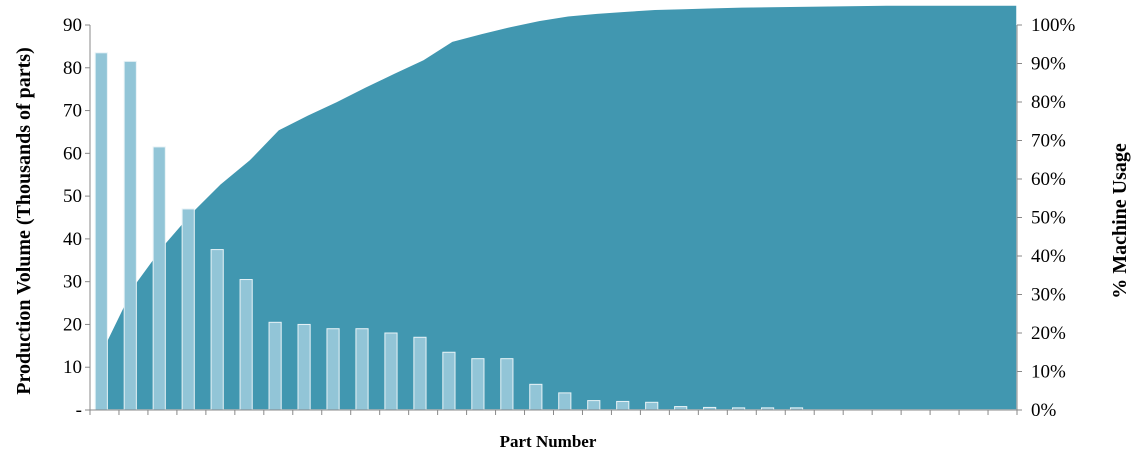 The width and height of the screenshot is (1143, 457). I want to click on left-axis-tick-label: 10, so click(72, 367).